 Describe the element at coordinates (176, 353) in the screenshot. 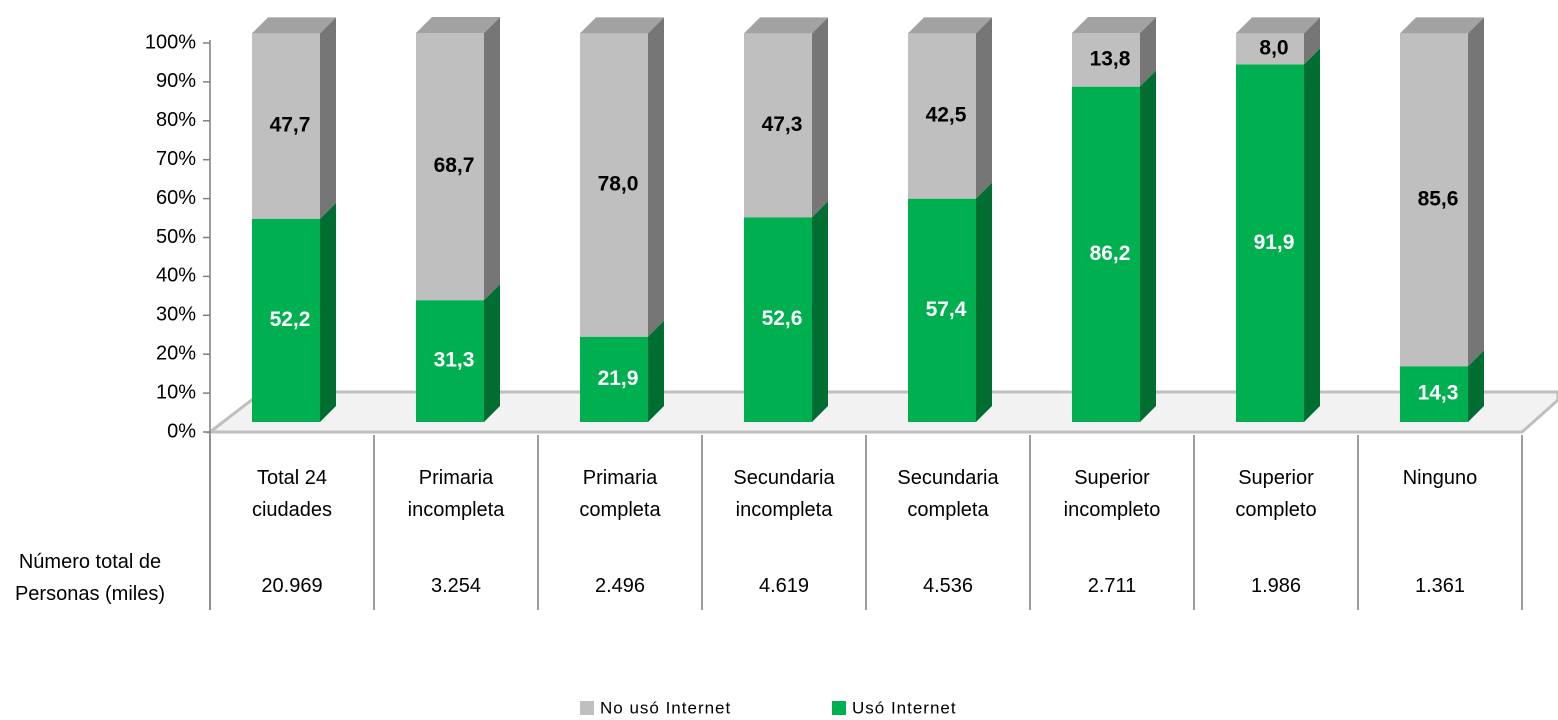

I see `y-tick-label: 20%` at that location.